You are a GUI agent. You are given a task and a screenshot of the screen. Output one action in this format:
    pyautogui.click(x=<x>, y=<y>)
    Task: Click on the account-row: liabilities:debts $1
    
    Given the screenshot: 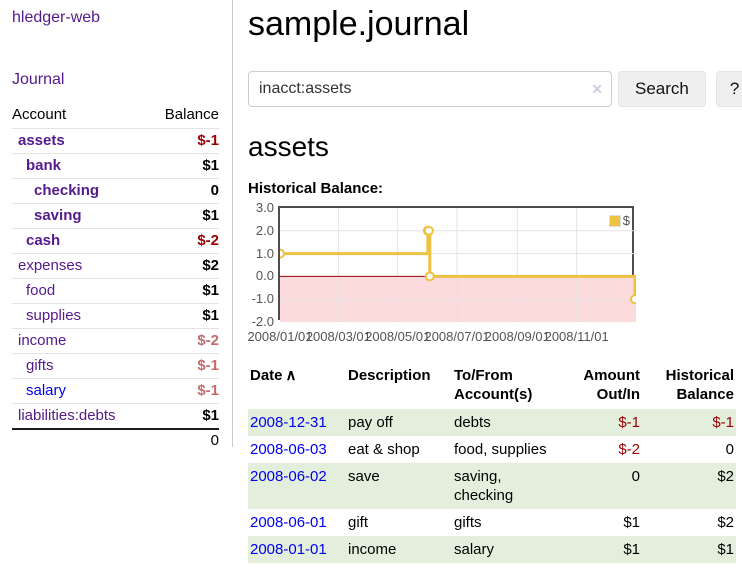 What is the action you would take?
    pyautogui.click(x=115, y=416)
    